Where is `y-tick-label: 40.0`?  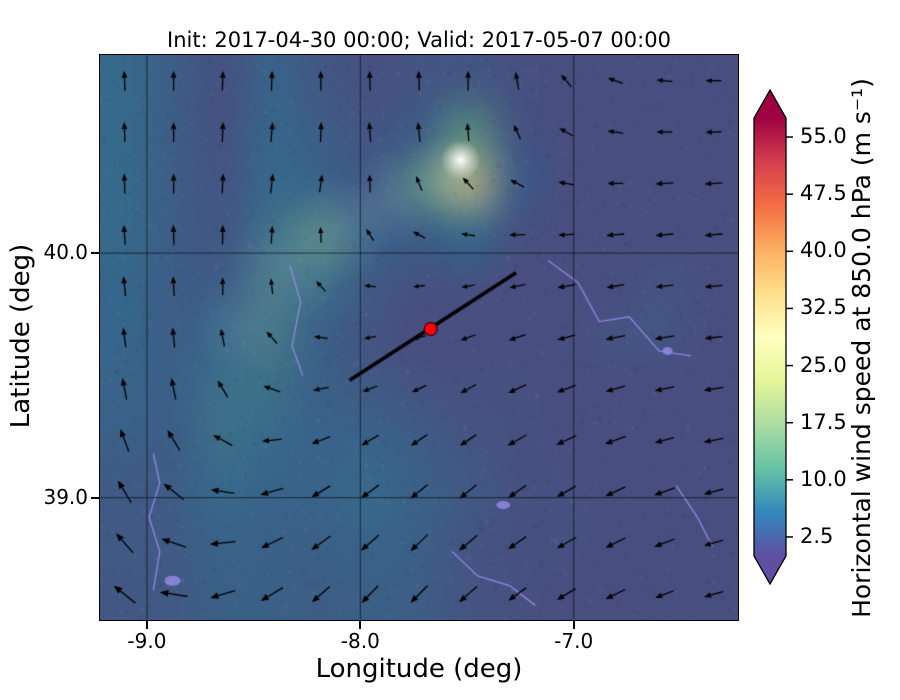 y-tick-label: 40.0 is located at coordinates (65, 252).